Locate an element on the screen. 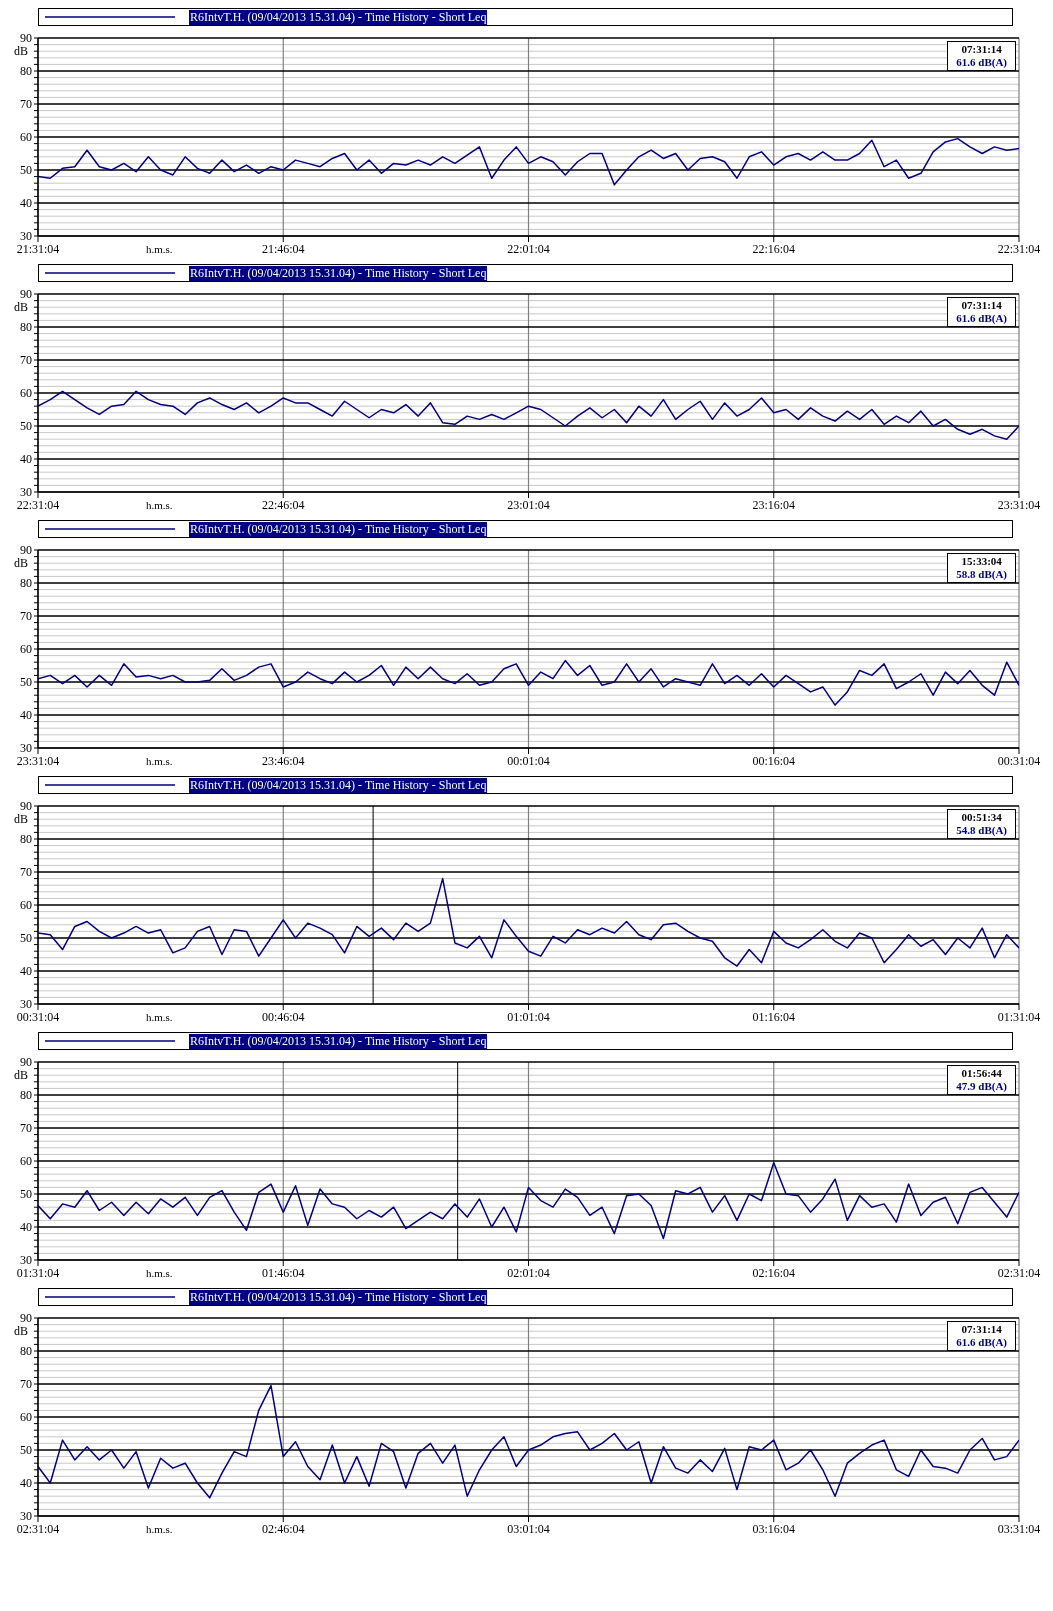 This screenshot has width=1053, height=1611. x-tick-label: 22:46:04 is located at coordinates (283, 504).